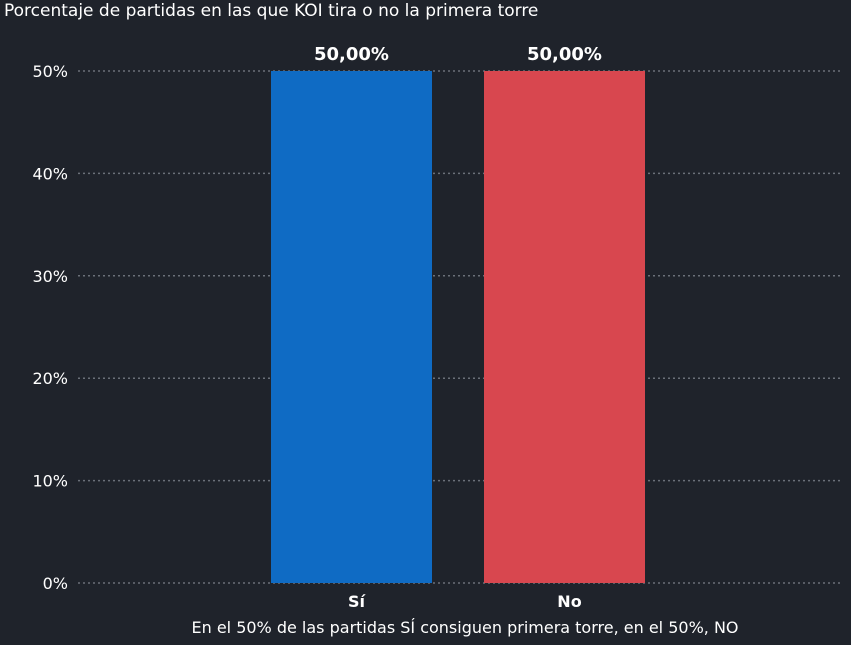  What do you see at coordinates (458, 54) in the screenshot?
I see `data-labels: 50,00% 50,00%` at bounding box center [458, 54].